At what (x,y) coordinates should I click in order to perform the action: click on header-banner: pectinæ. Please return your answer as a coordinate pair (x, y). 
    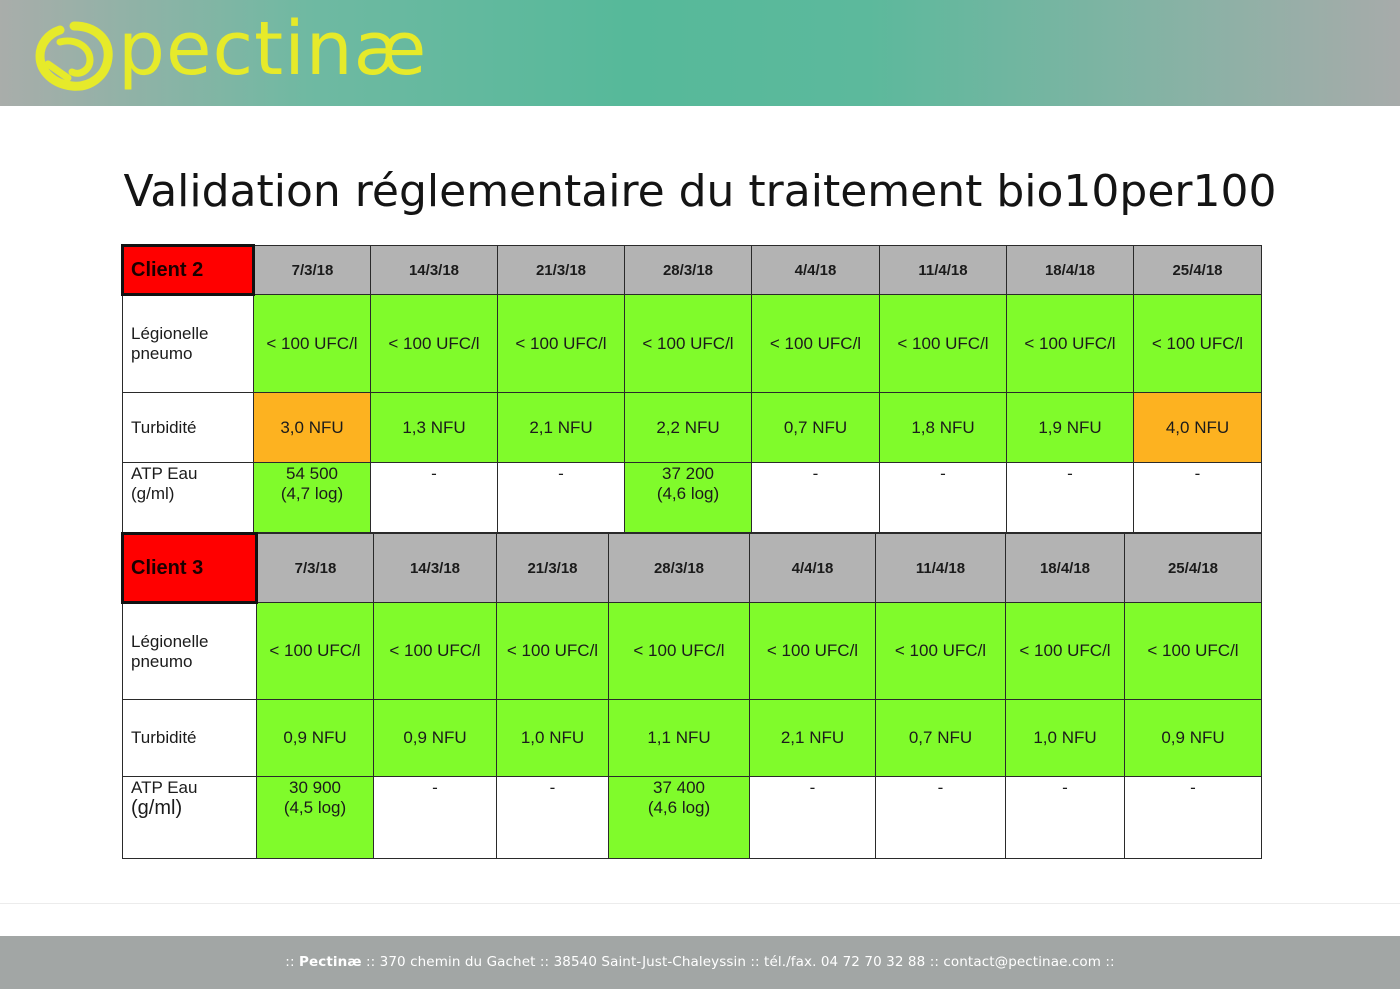
    Looking at the image, I should click on (700, 53).